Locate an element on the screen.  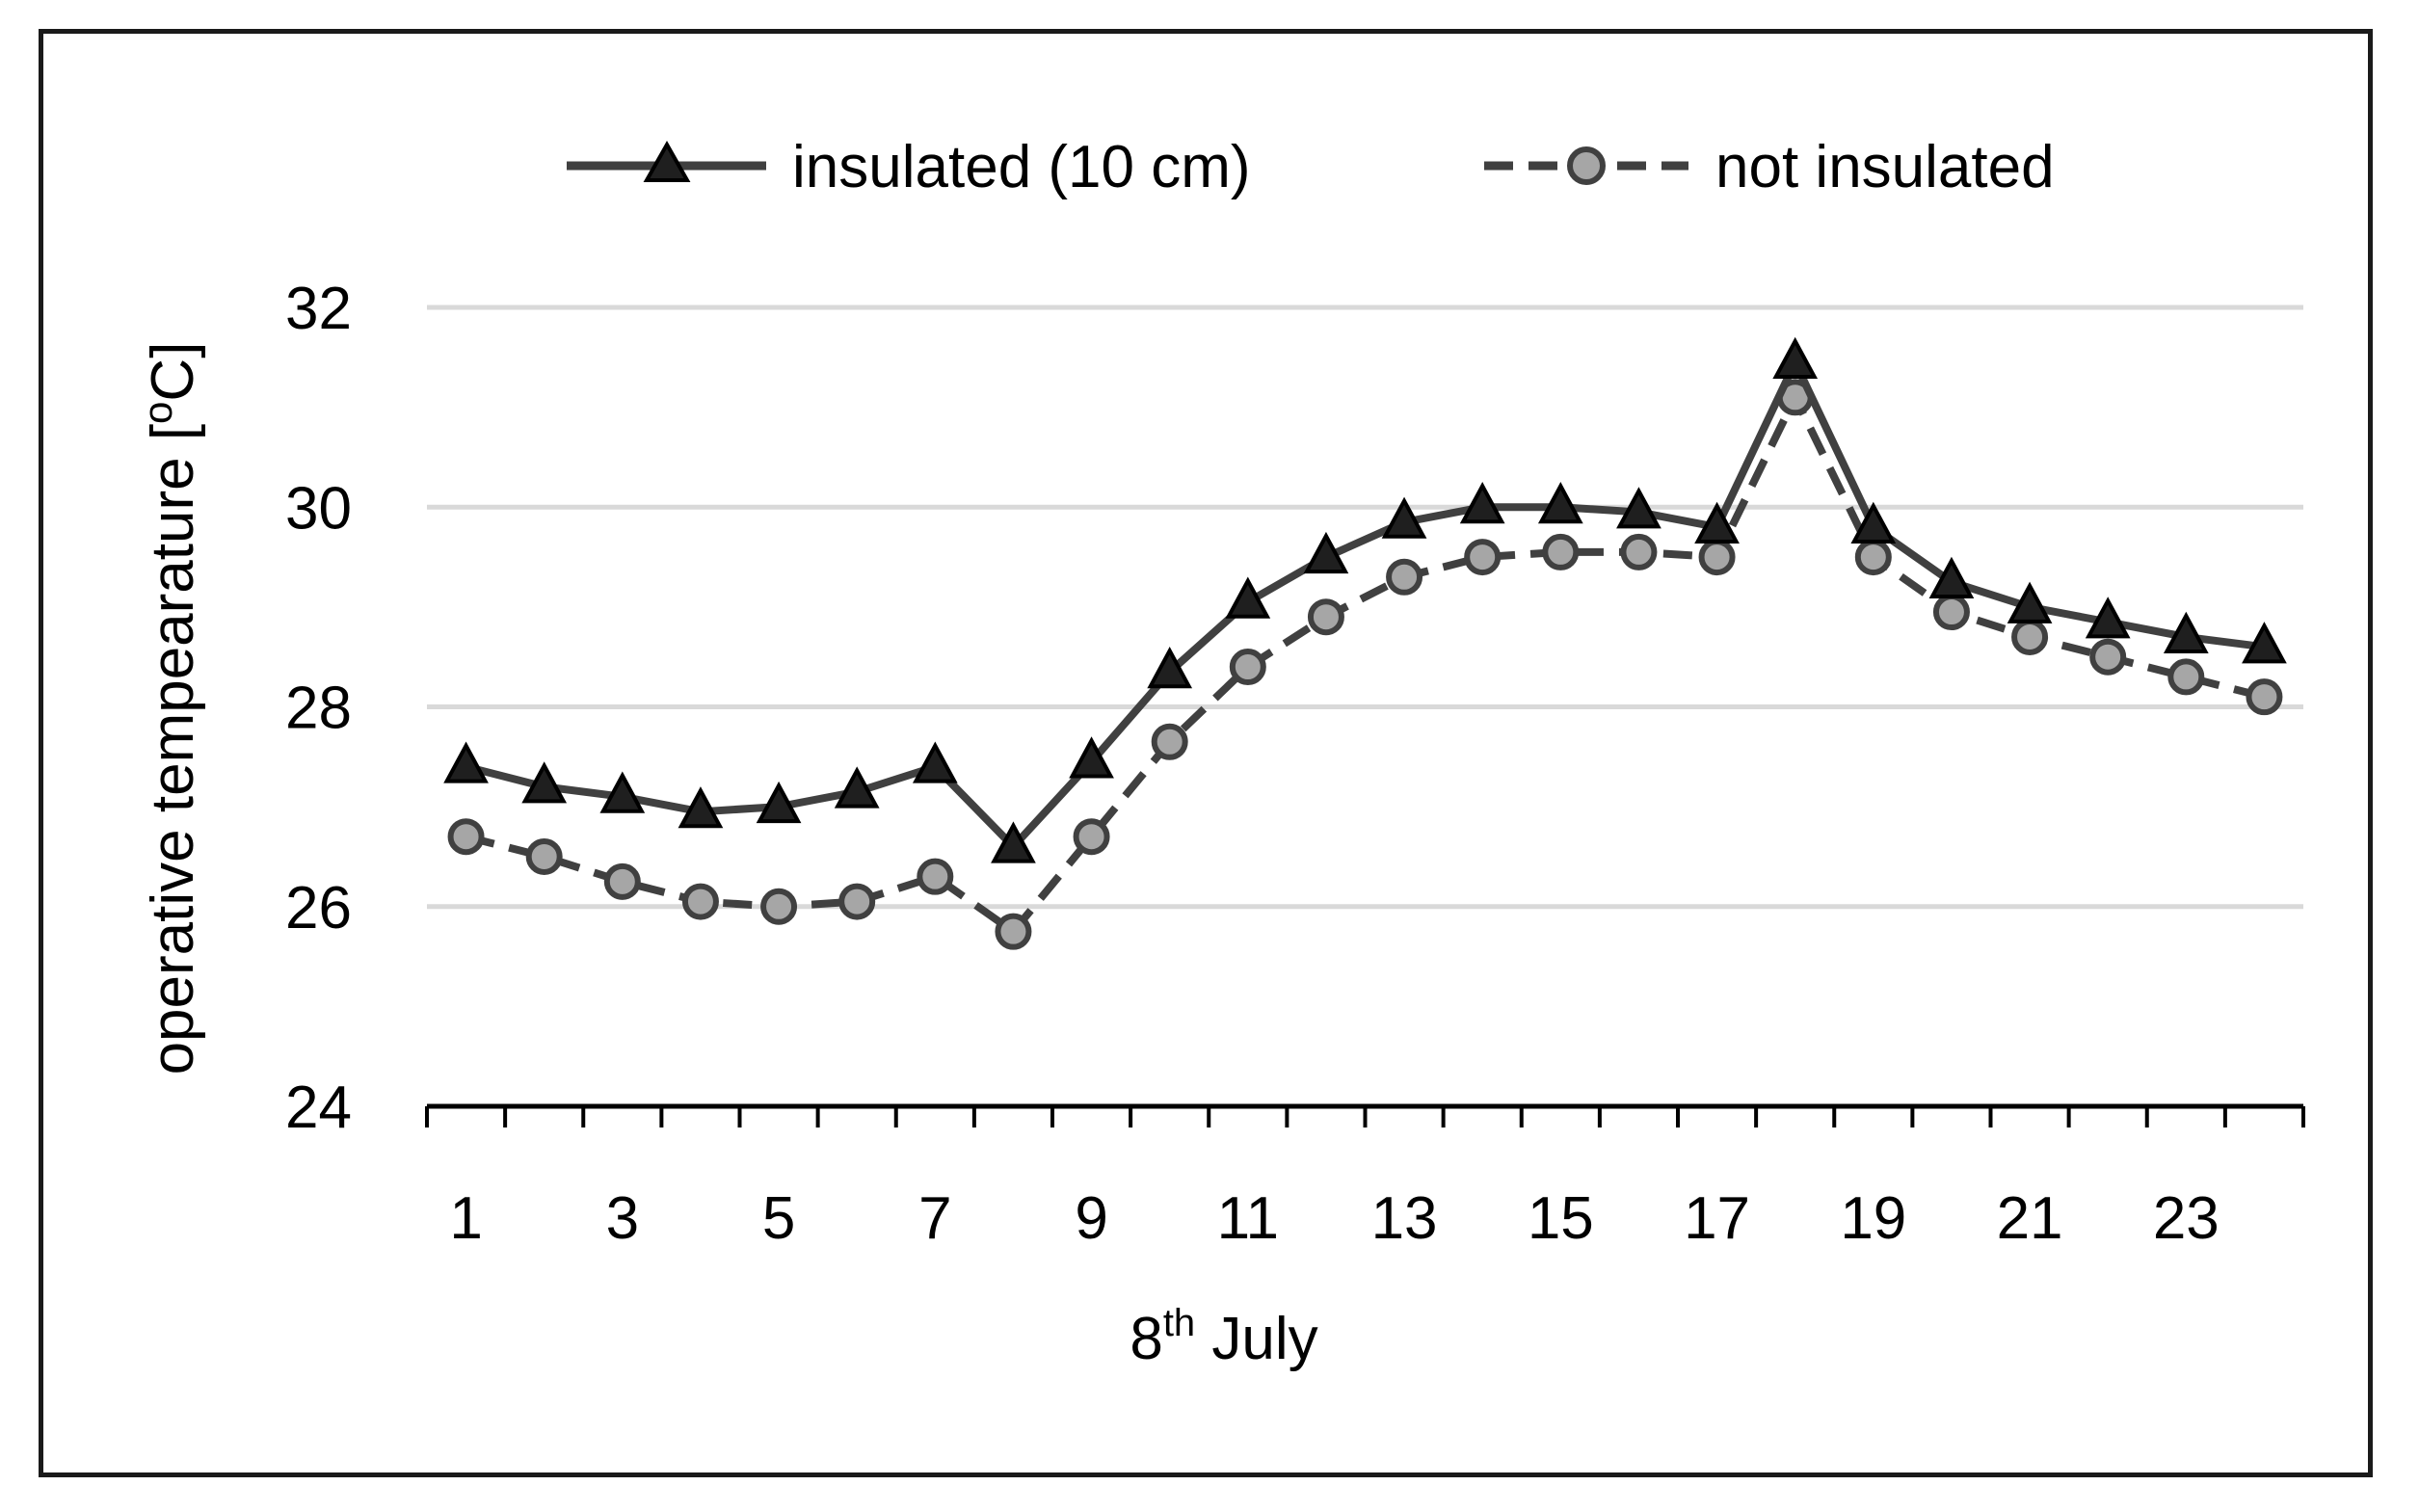
x-tick-label-19: 19 is located at coordinates (1873, 1218).